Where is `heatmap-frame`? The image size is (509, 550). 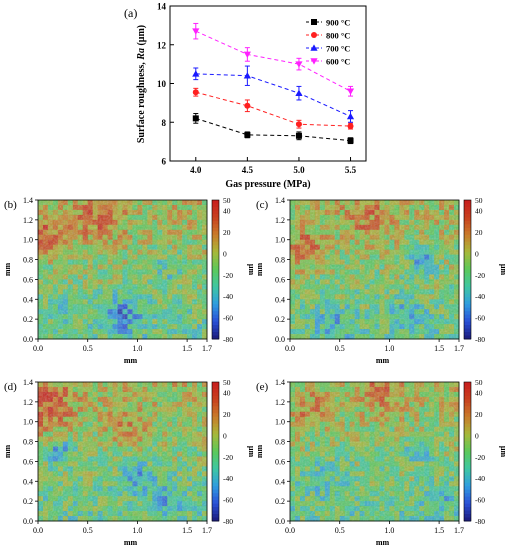
heatmap-frame is located at coordinates (122, 269).